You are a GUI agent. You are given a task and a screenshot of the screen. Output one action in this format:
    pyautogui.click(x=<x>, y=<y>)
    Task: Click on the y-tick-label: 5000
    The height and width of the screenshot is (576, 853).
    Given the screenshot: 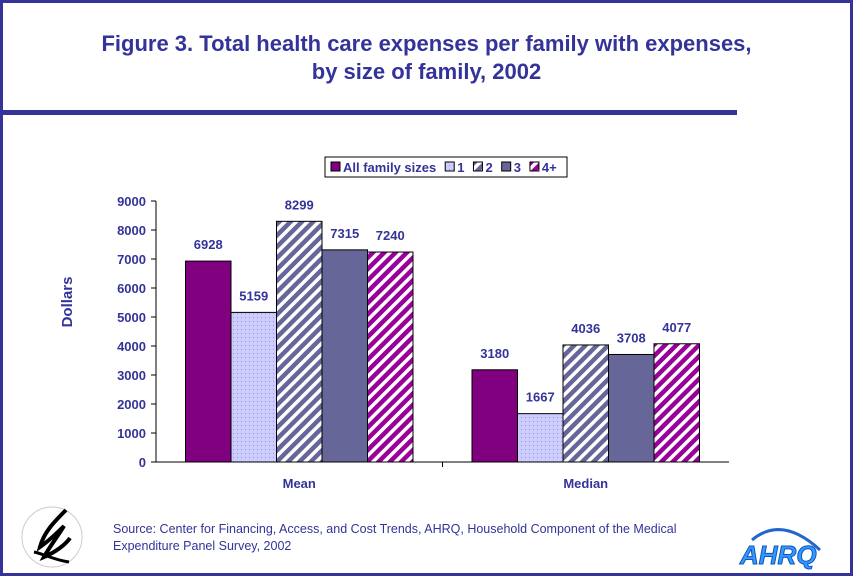 What is the action you would take?
    pyautogui.click(x=131, y=317)
    